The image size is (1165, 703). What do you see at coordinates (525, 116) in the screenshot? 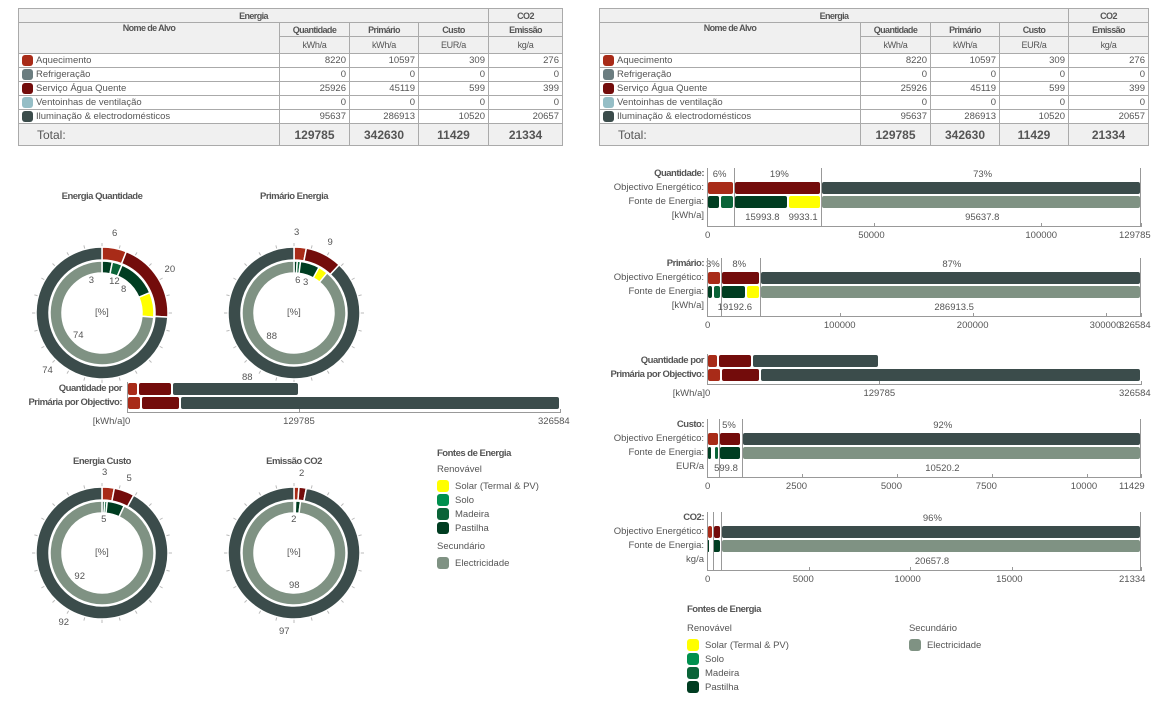
I see `cell-value: 20657` at bounding box center [525, 116].